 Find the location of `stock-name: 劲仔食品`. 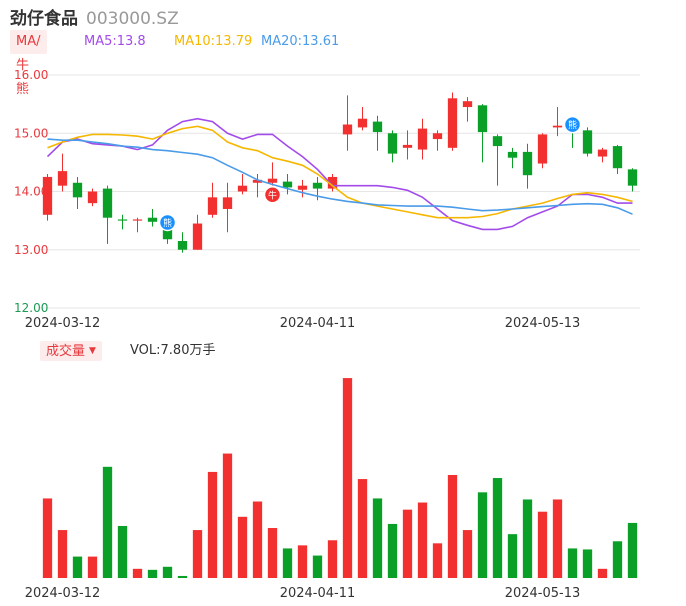

stock-name: 劲仔食品 is located at coordinates (44, 19).